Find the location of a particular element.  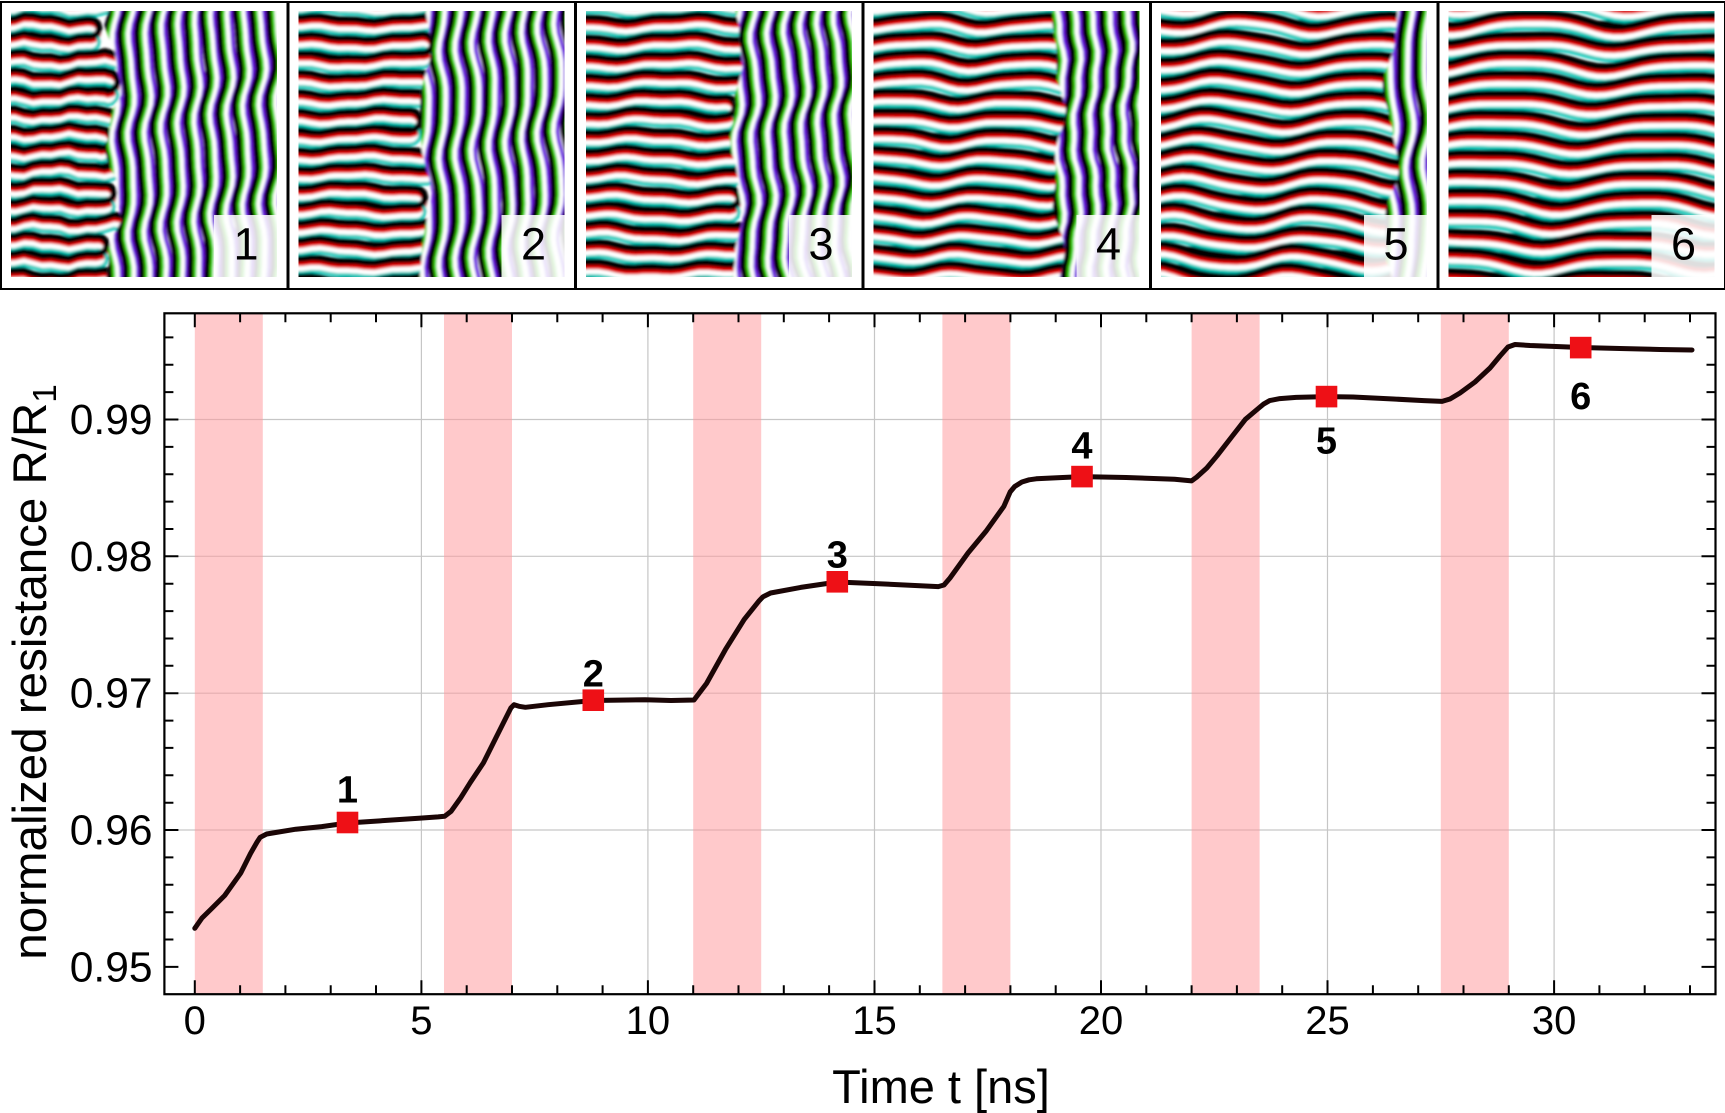

svg-text: 30 is located at coordinates (1554, 1021).